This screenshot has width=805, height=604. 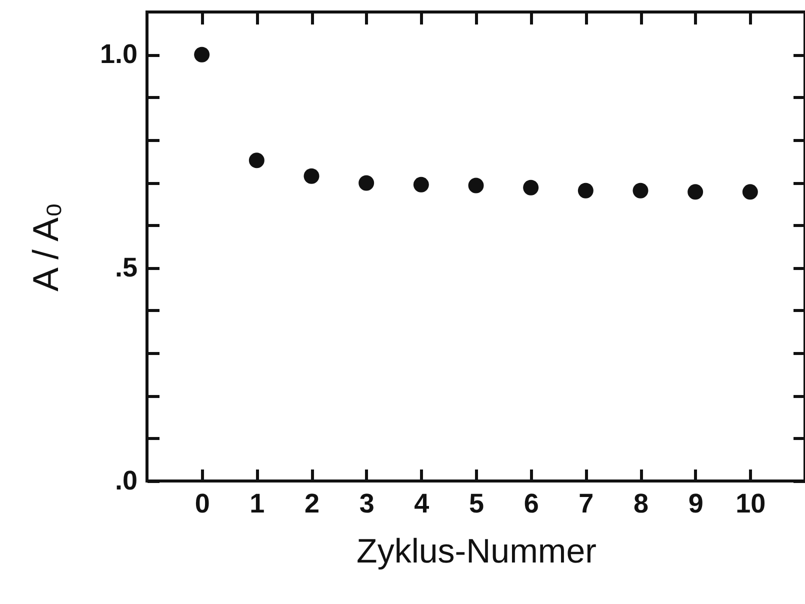 What do you see at coordinates (641, 503) in the screenshot?
I see `x-tick-label: 8` at bounding box center [641, 503].